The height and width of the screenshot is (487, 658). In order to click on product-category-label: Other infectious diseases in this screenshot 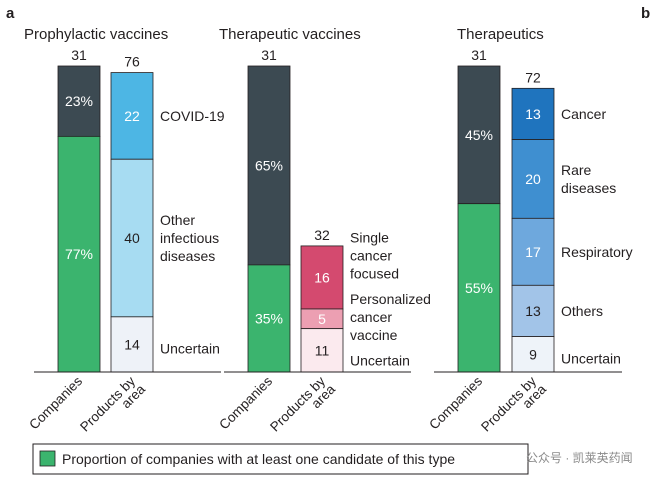, I will do `click(189, 238)`.